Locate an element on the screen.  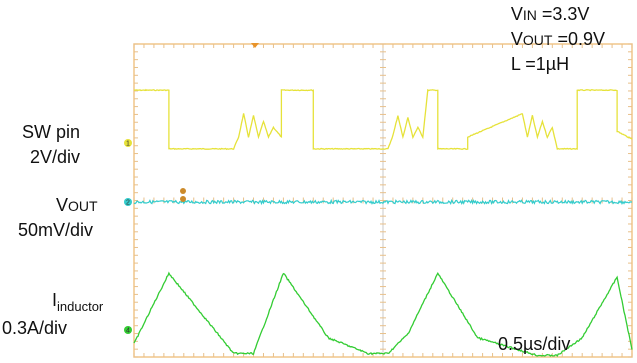
svg-text: 1 is located at coordinates (128, 144).